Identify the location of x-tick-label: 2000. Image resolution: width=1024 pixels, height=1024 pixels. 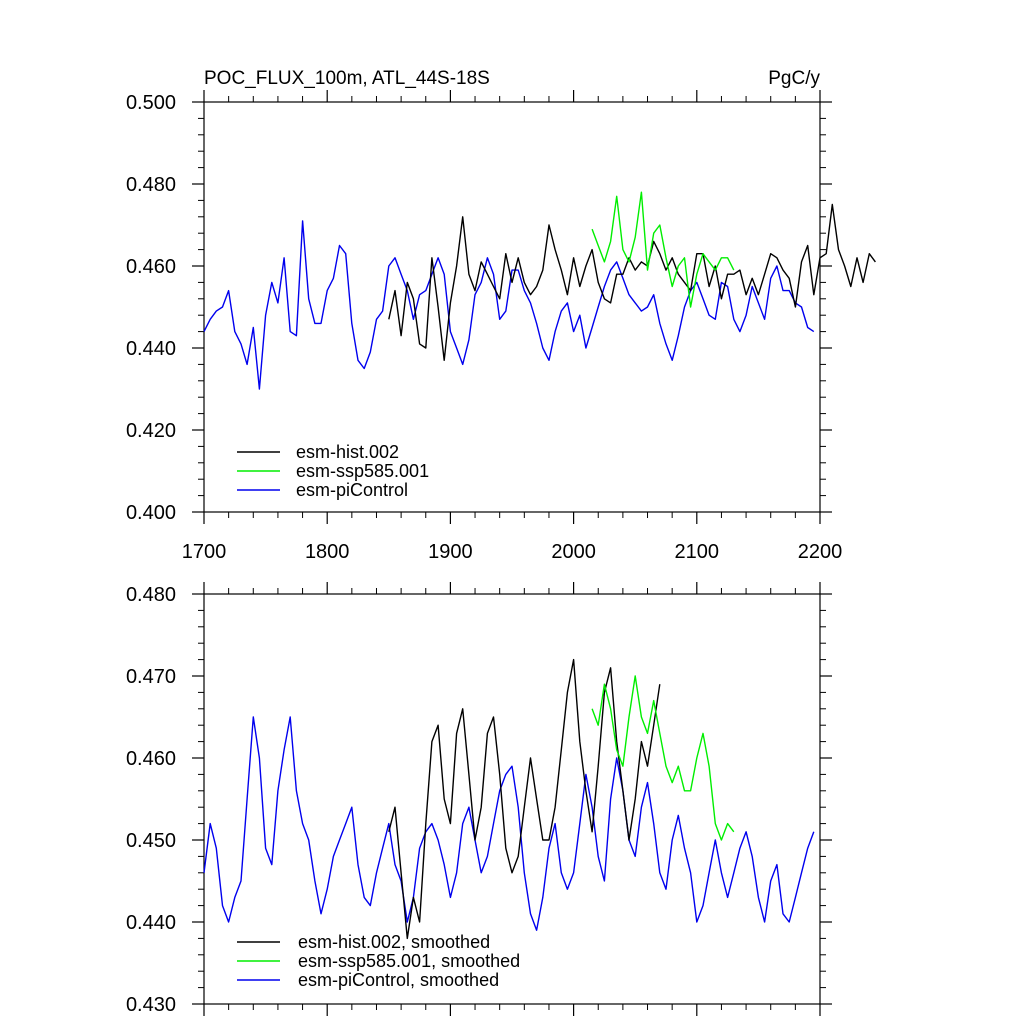
(573, 552).